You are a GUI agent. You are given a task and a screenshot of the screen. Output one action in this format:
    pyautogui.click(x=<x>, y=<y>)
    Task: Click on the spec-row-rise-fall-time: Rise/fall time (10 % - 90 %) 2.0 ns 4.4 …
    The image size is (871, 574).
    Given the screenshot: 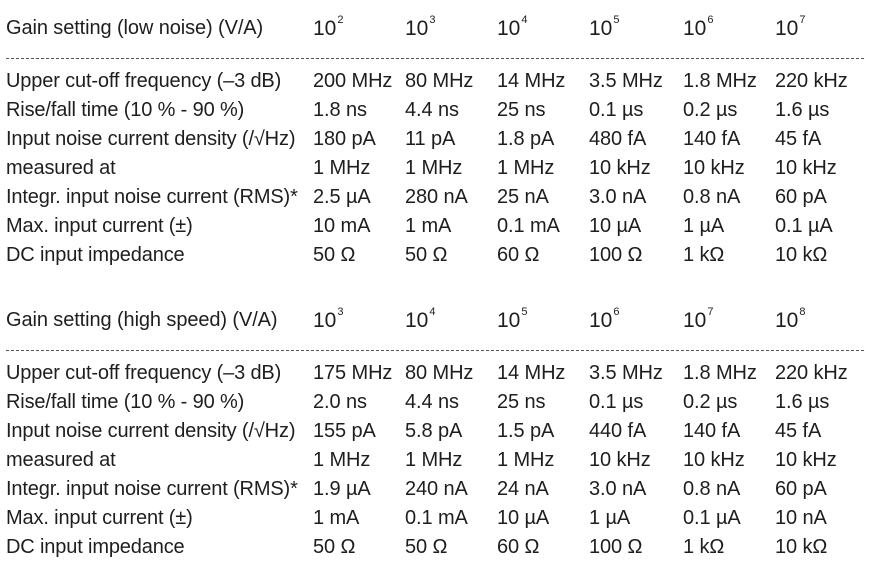 What is the action you would take?
    pyautogui.click(x=435, y=405)
    